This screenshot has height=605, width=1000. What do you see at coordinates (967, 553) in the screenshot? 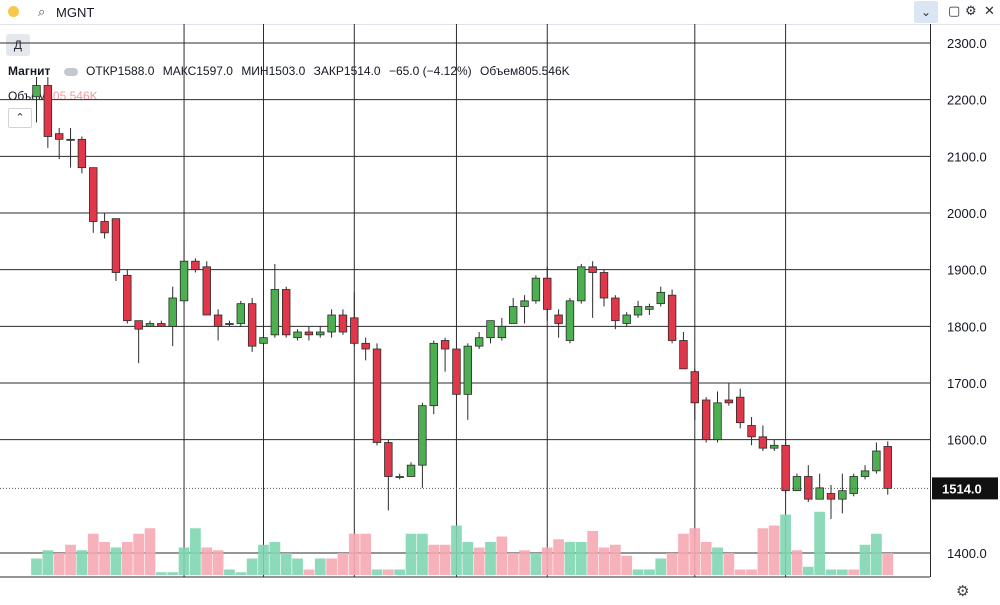
I see `y-tick-label: 1400.0` at bounding box center [967, 553].